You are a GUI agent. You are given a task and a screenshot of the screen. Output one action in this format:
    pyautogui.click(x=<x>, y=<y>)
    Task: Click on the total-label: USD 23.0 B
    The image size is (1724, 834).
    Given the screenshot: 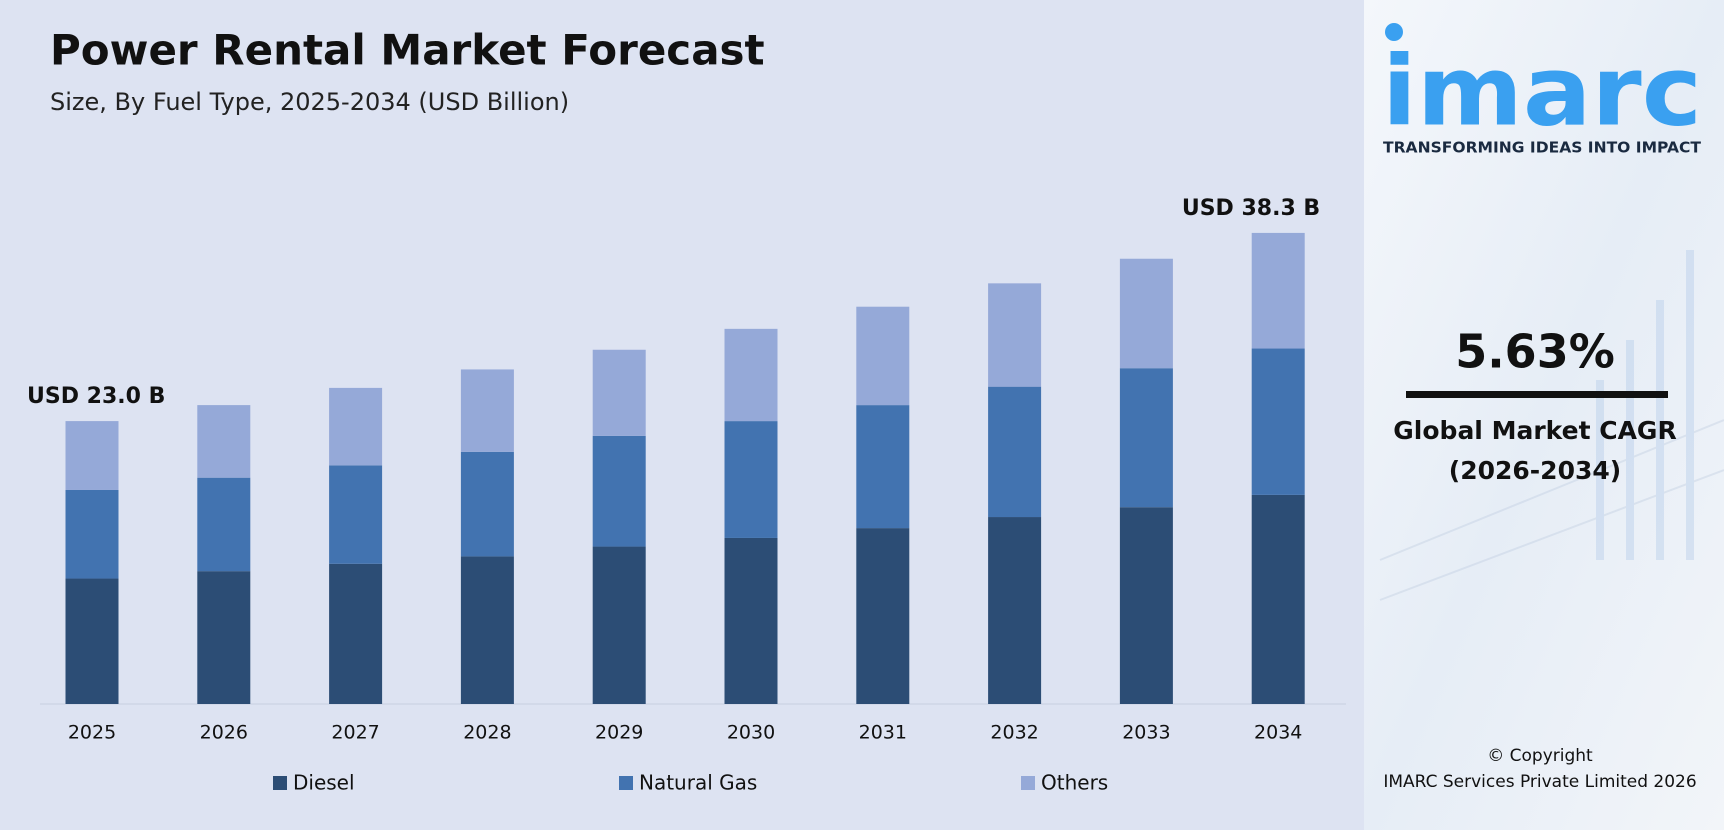 What is the action you would take?
    pyautogui.click(x=96, y=396)
    